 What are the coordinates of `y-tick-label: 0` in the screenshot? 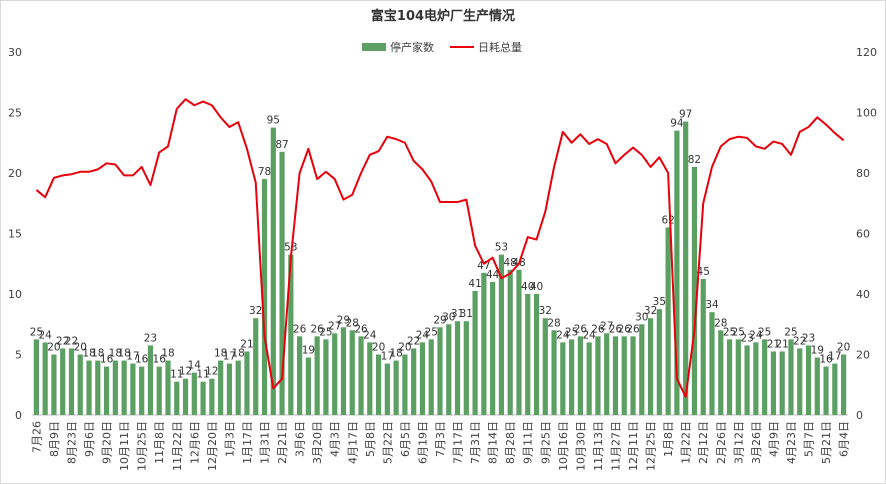 It's located at (18, 415).